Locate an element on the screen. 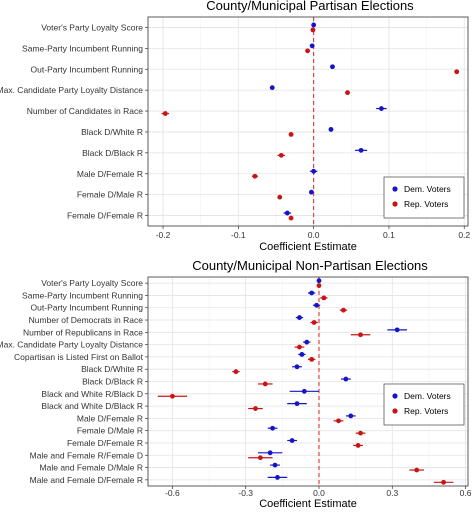 Image resolution: width=474 pixels, height=513 pixels. point-dem-voters-female-d-male-r is located at coordinates (272, 428).